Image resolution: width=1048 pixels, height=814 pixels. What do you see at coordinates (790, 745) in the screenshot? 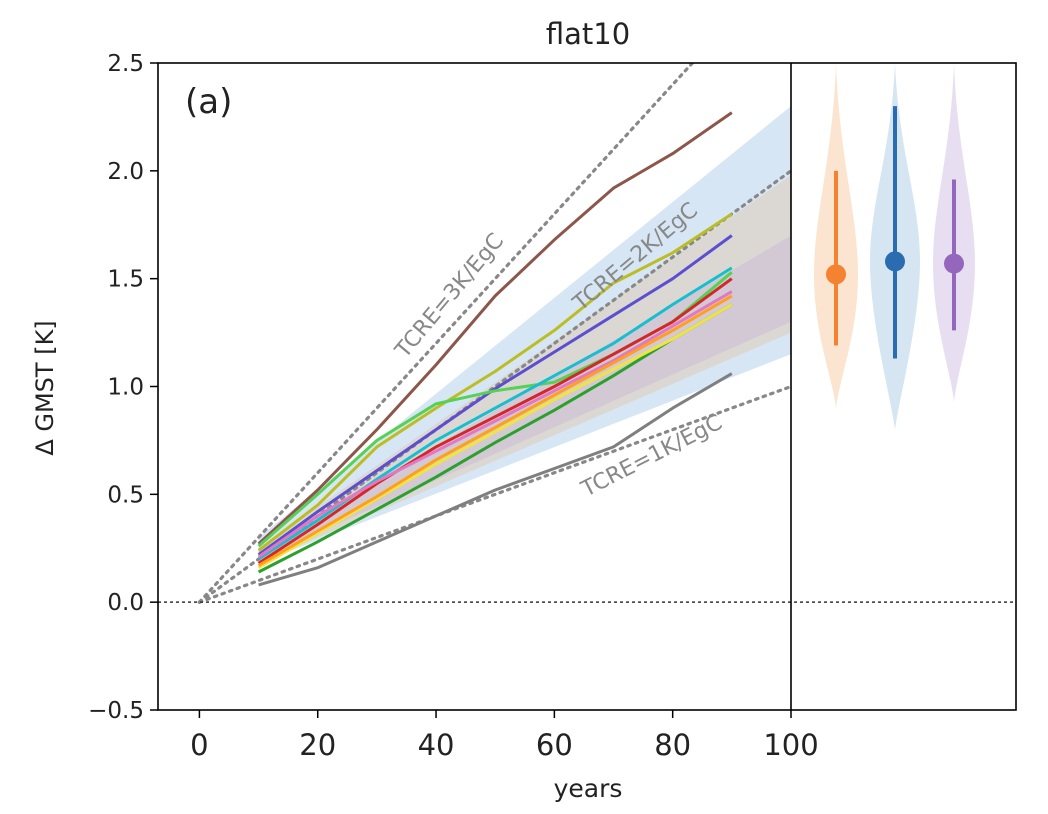
I see `x-tick-label: 100` at bounding box center [790, 745].